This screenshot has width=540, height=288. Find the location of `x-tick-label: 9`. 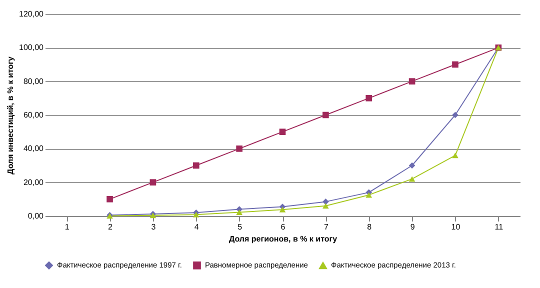

x-tick-label: 9 is located at coordinates (413, 227).